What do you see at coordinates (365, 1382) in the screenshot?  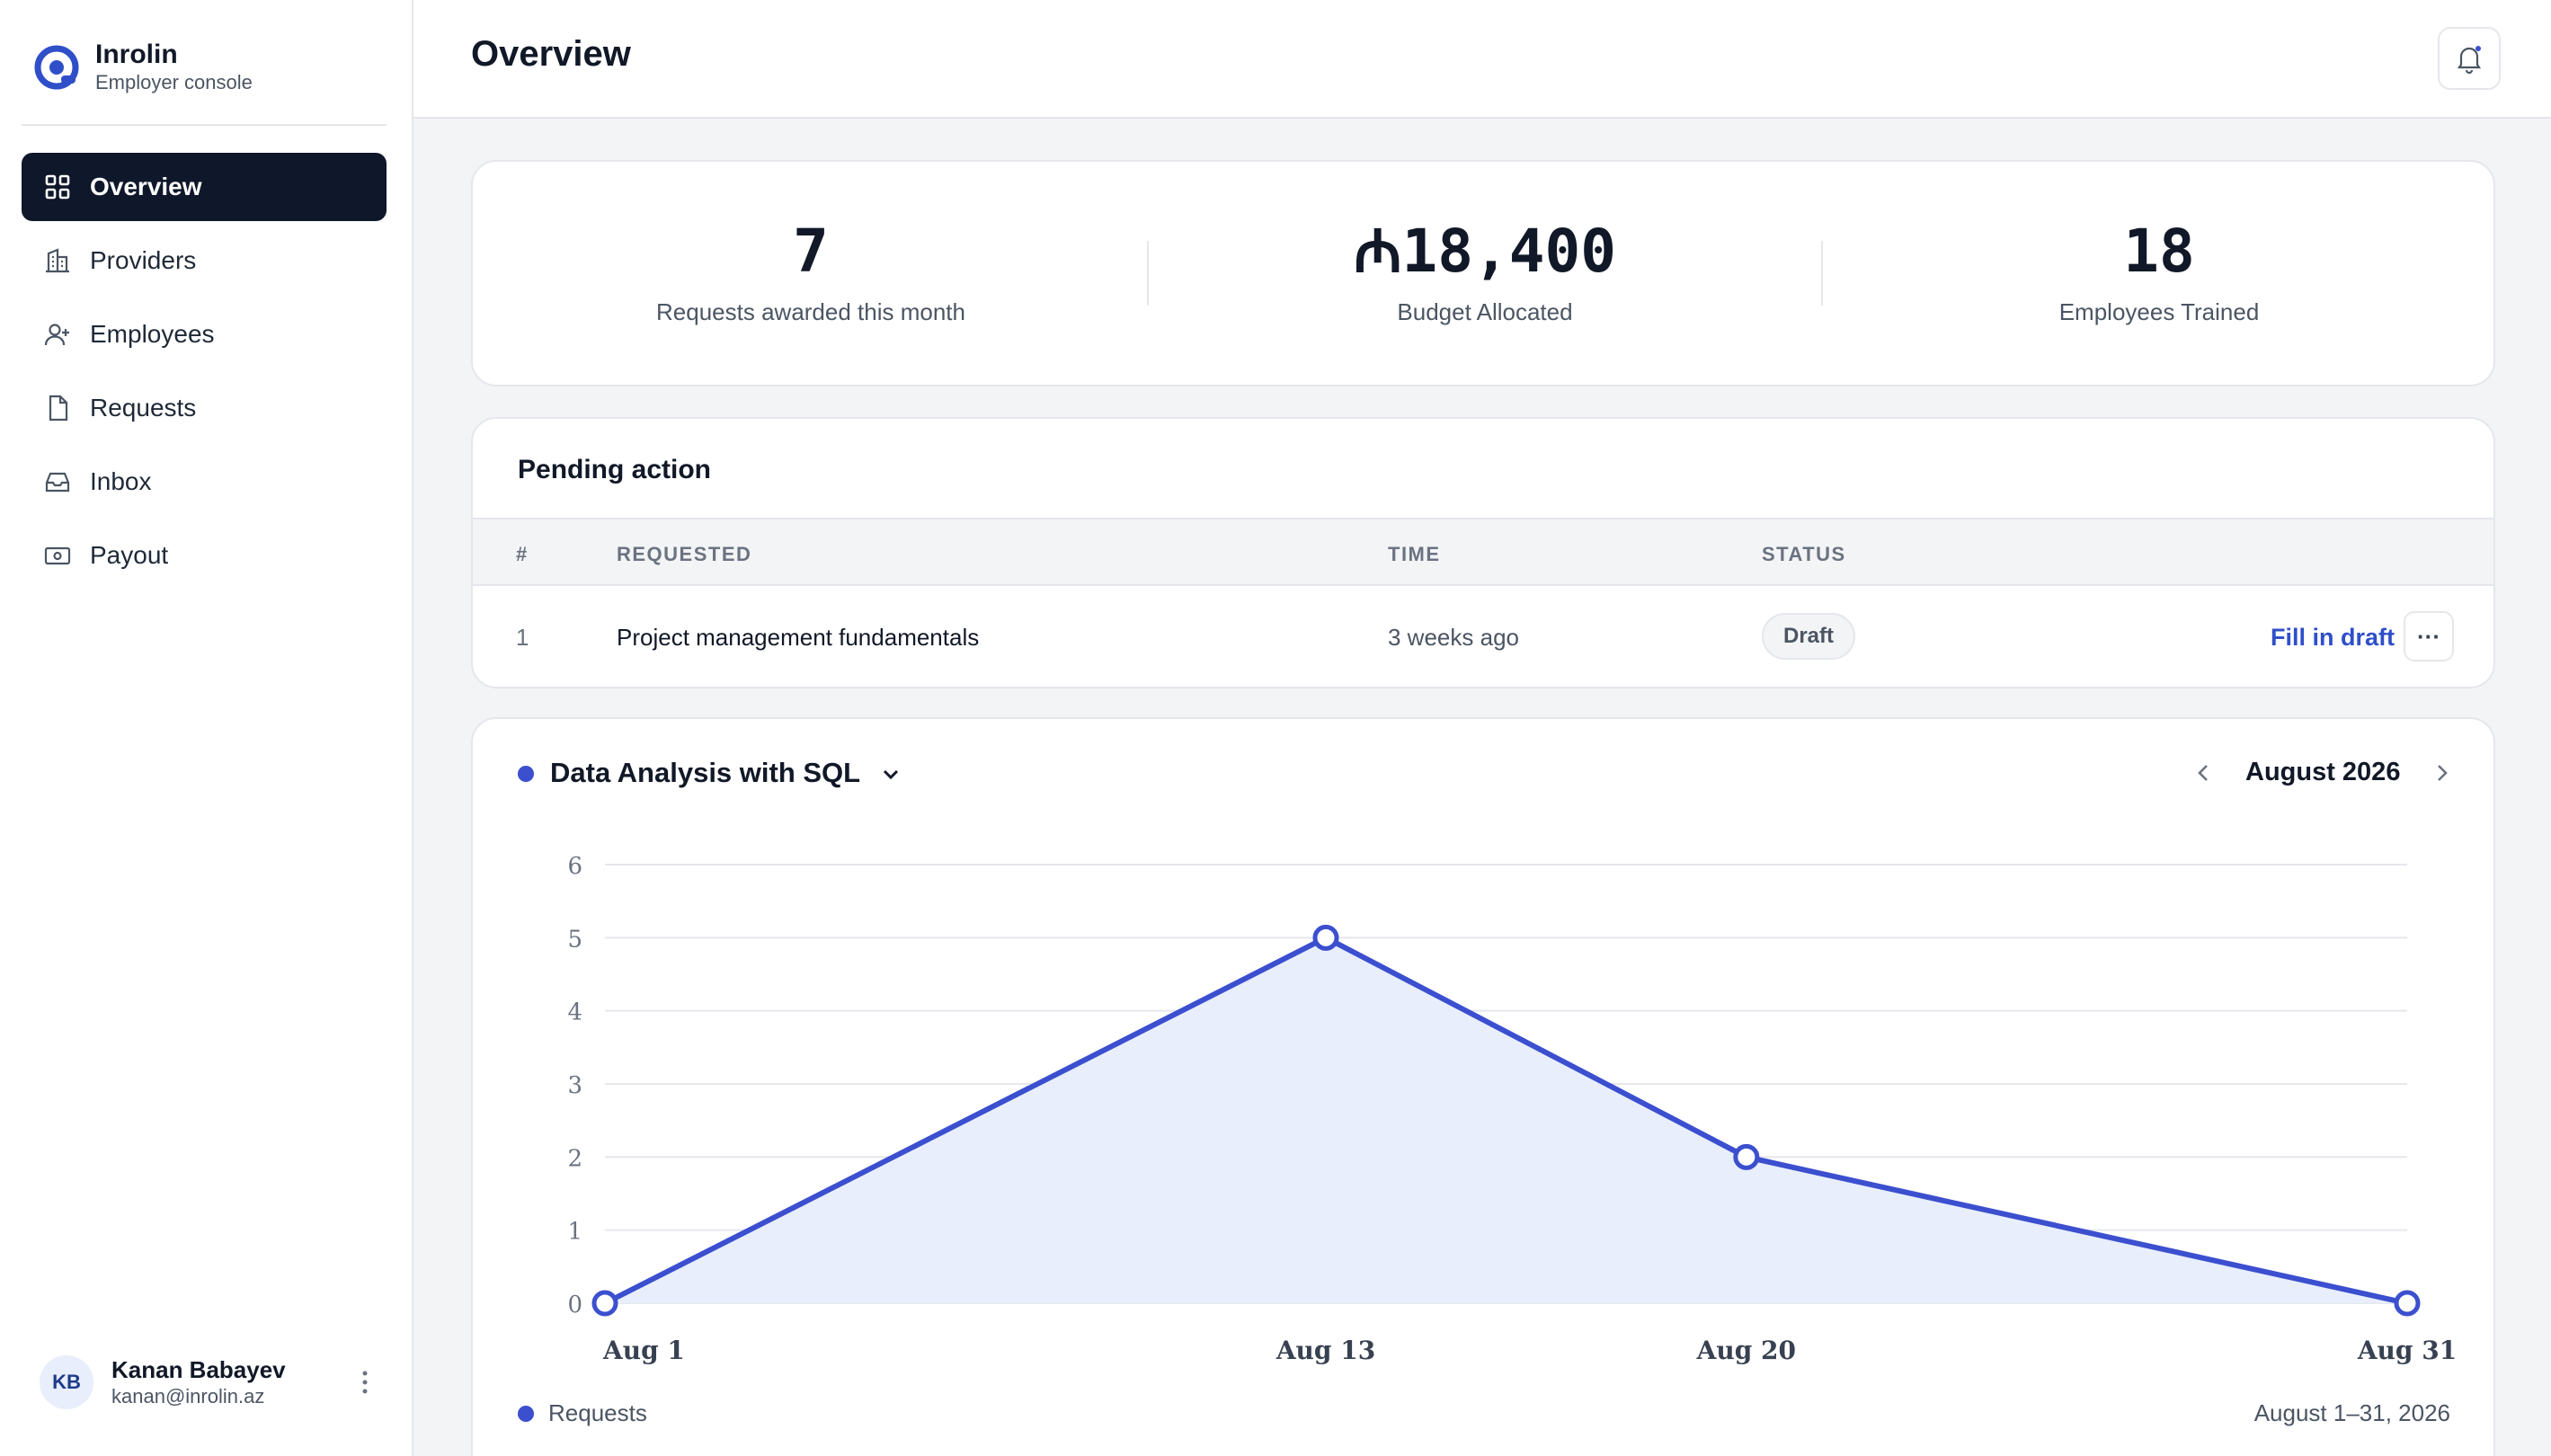 I see `more-vertical-icon` at bounding box center [365, 1382].